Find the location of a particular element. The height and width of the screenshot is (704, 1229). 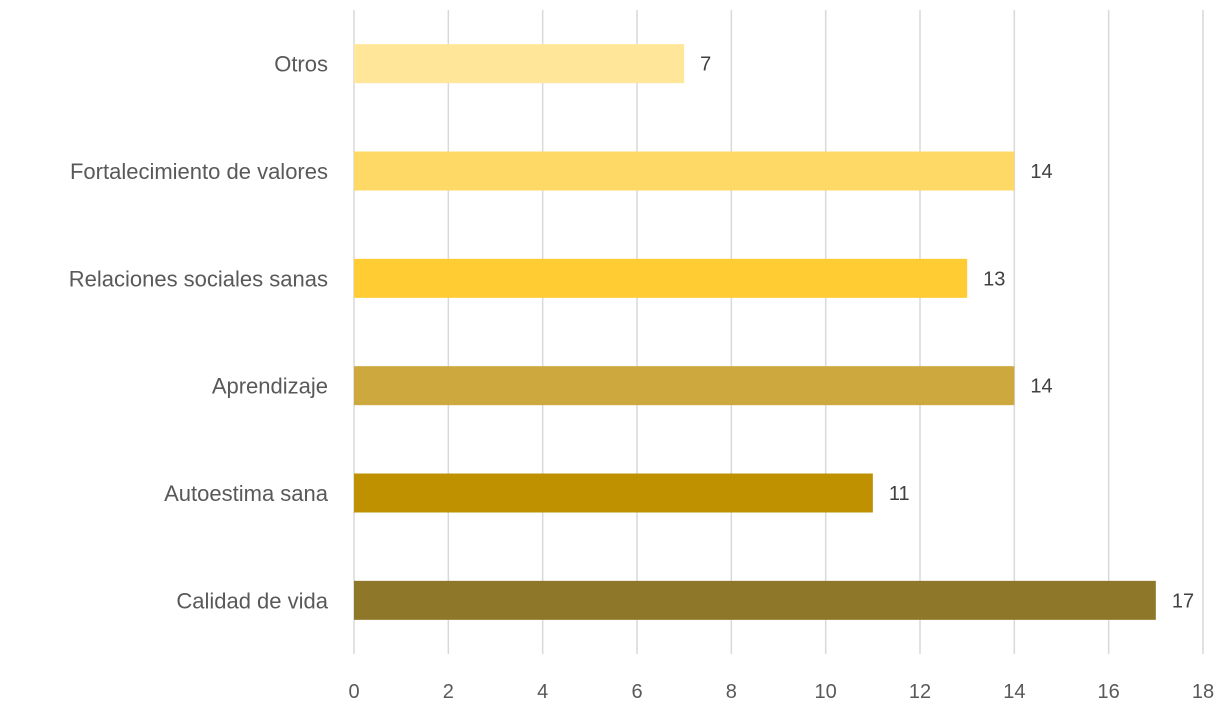

data-label-1: 7 is located at coordinates (705, 65).